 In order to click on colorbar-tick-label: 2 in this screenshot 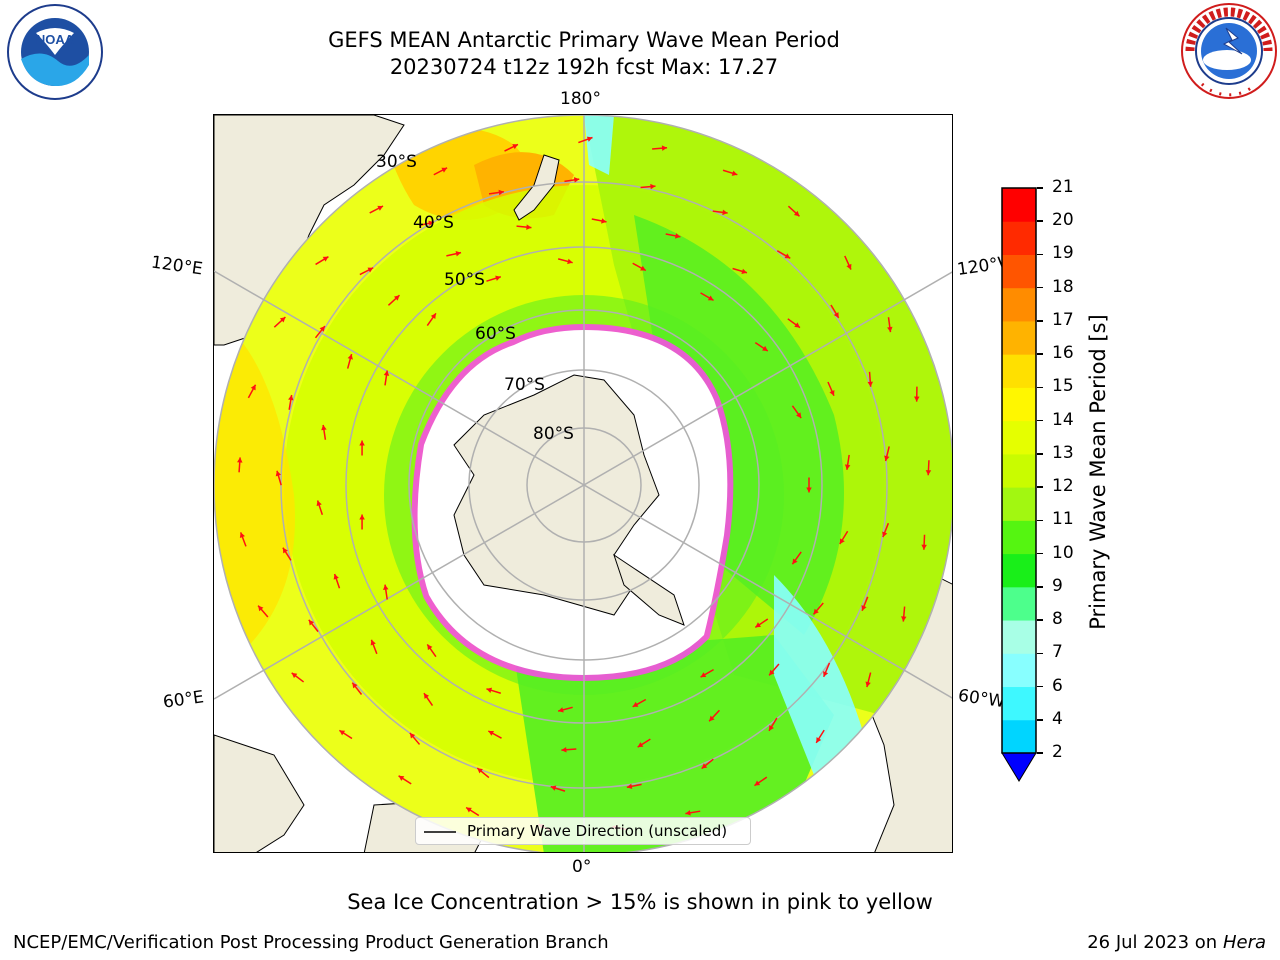, I will do `click(1057, 752)`.